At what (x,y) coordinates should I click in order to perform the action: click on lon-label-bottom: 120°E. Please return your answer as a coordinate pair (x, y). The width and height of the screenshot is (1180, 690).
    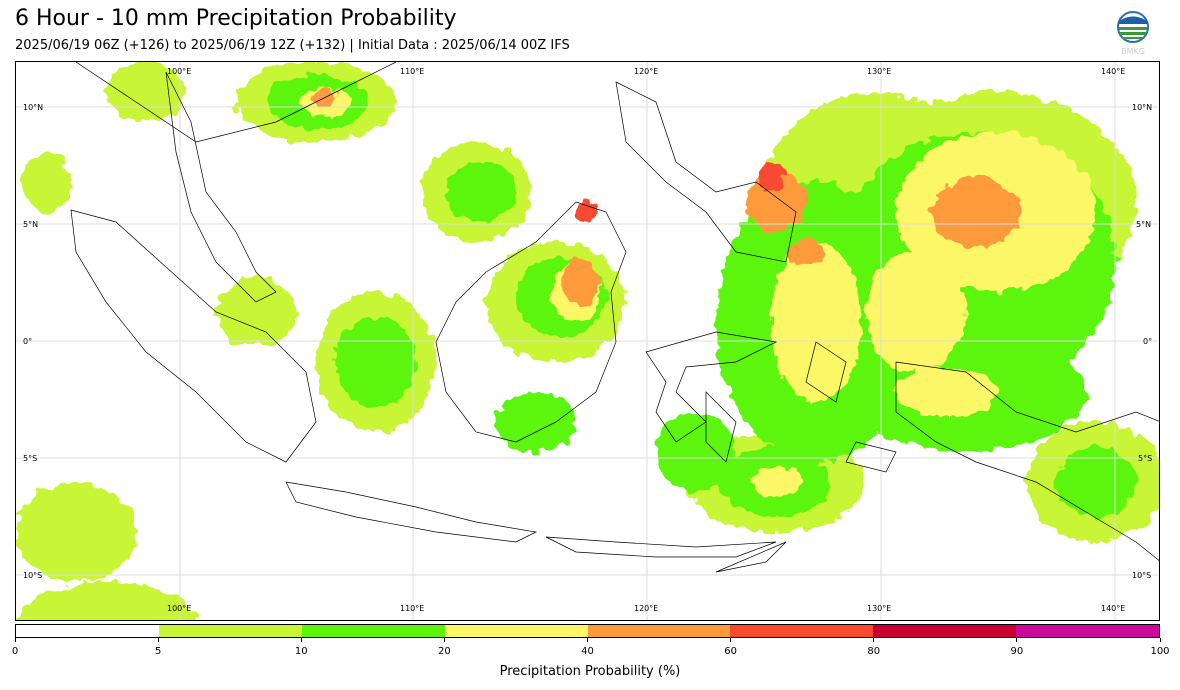
    Looking at the image, I should click on (646, 608).